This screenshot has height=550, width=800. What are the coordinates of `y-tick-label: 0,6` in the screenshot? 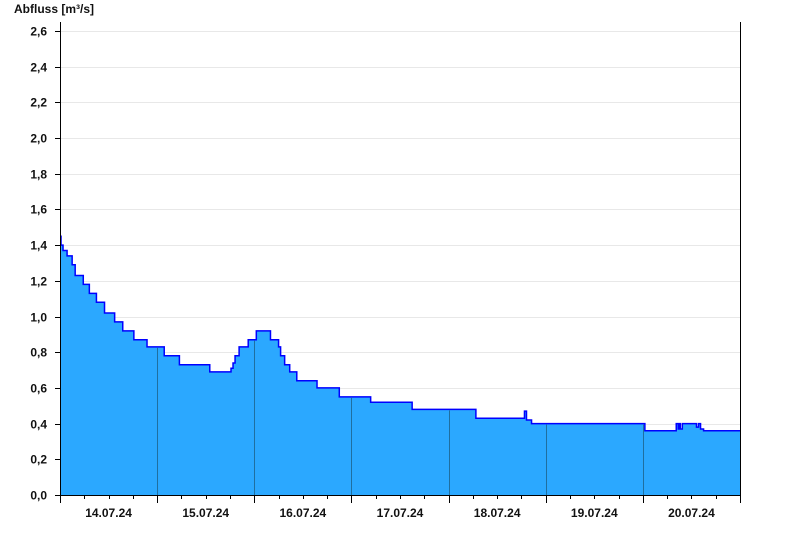 It's located at (38, 389).